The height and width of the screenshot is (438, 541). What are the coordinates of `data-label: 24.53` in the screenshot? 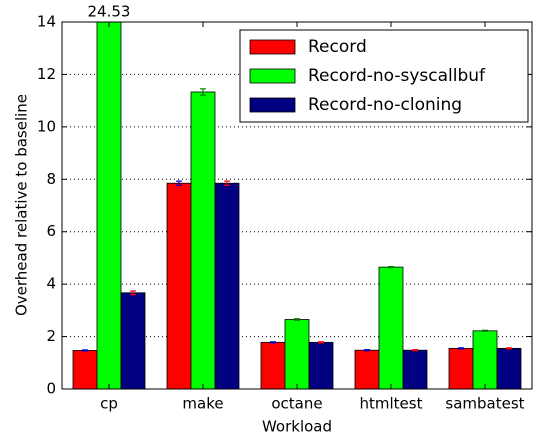 It's located at (109, 12).